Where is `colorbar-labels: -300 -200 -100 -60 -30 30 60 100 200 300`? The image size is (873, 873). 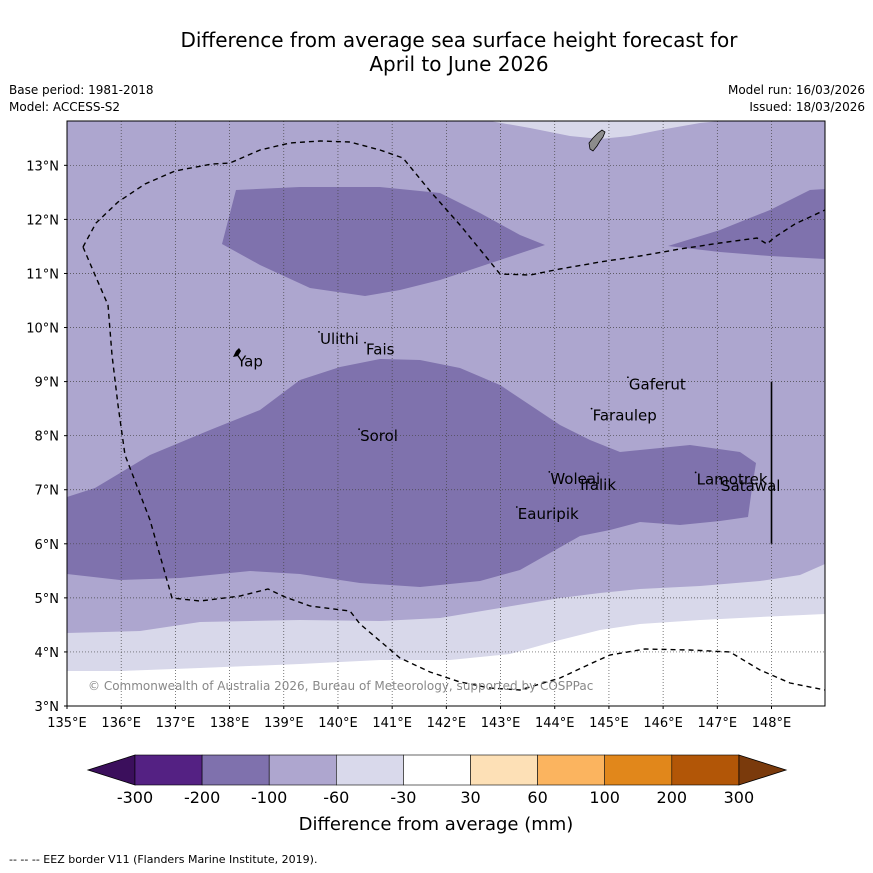
colorbar-labels: -300 -200 -100 -60 -30 30 60 100 200 300 is located at coordinates (435, 797).